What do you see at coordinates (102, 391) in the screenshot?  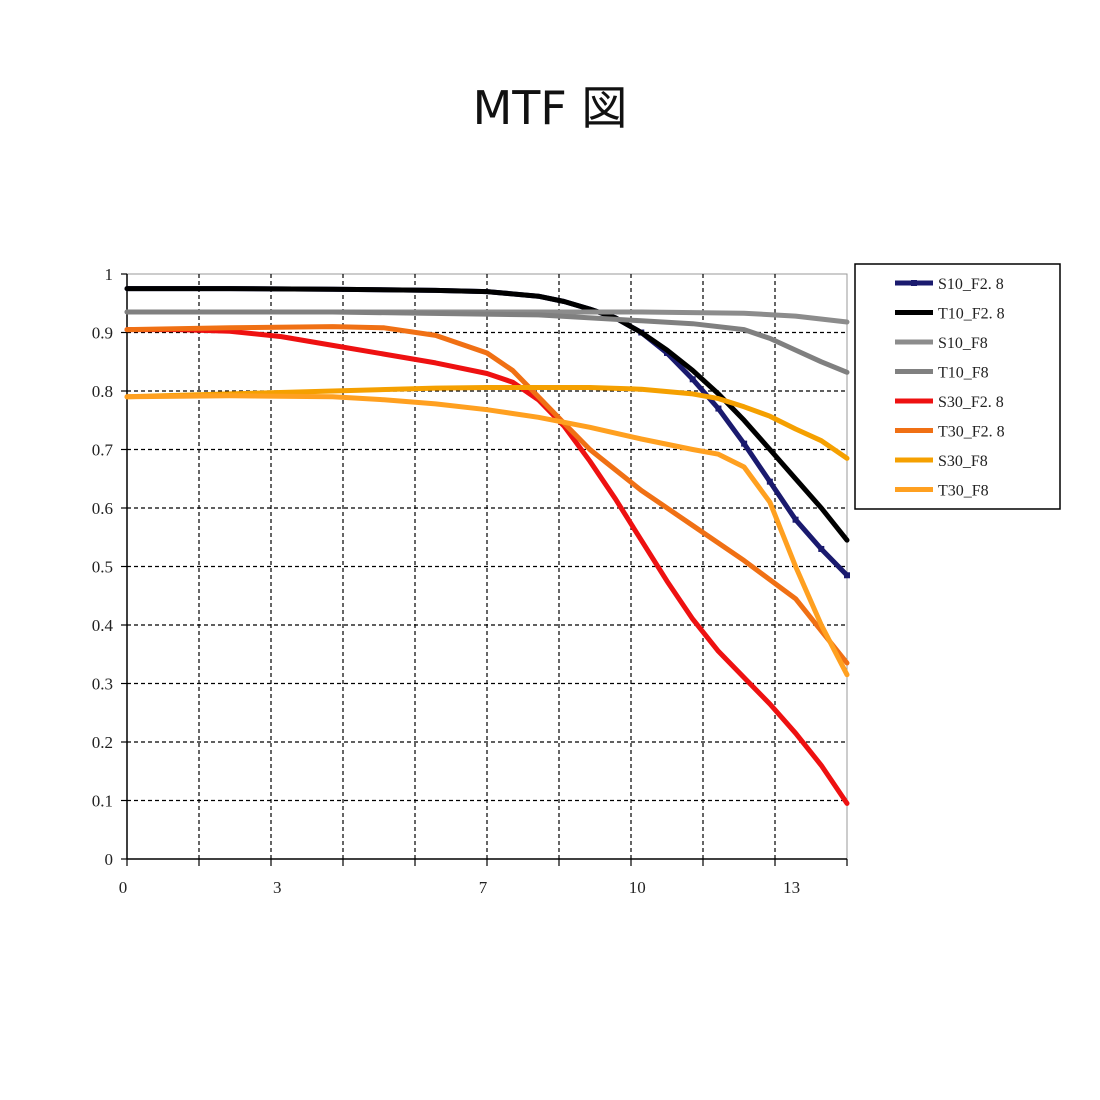 I see `y-tick-label: 0.8` at bounding box center [102, 391].